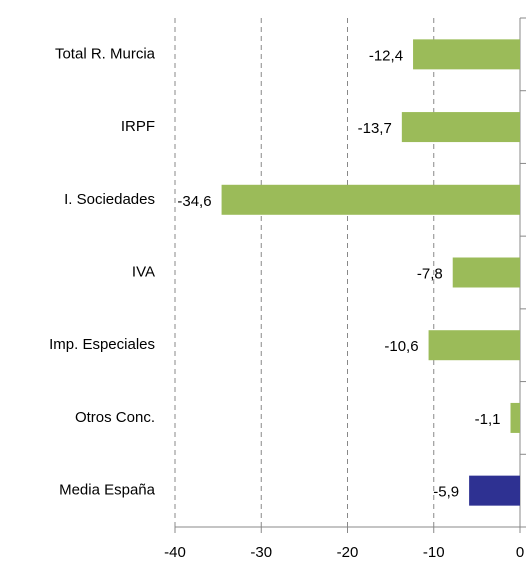  Describe the element at coordinates (143, 271) in the screenshot. I see `y-tick-label: IVA` at that location.